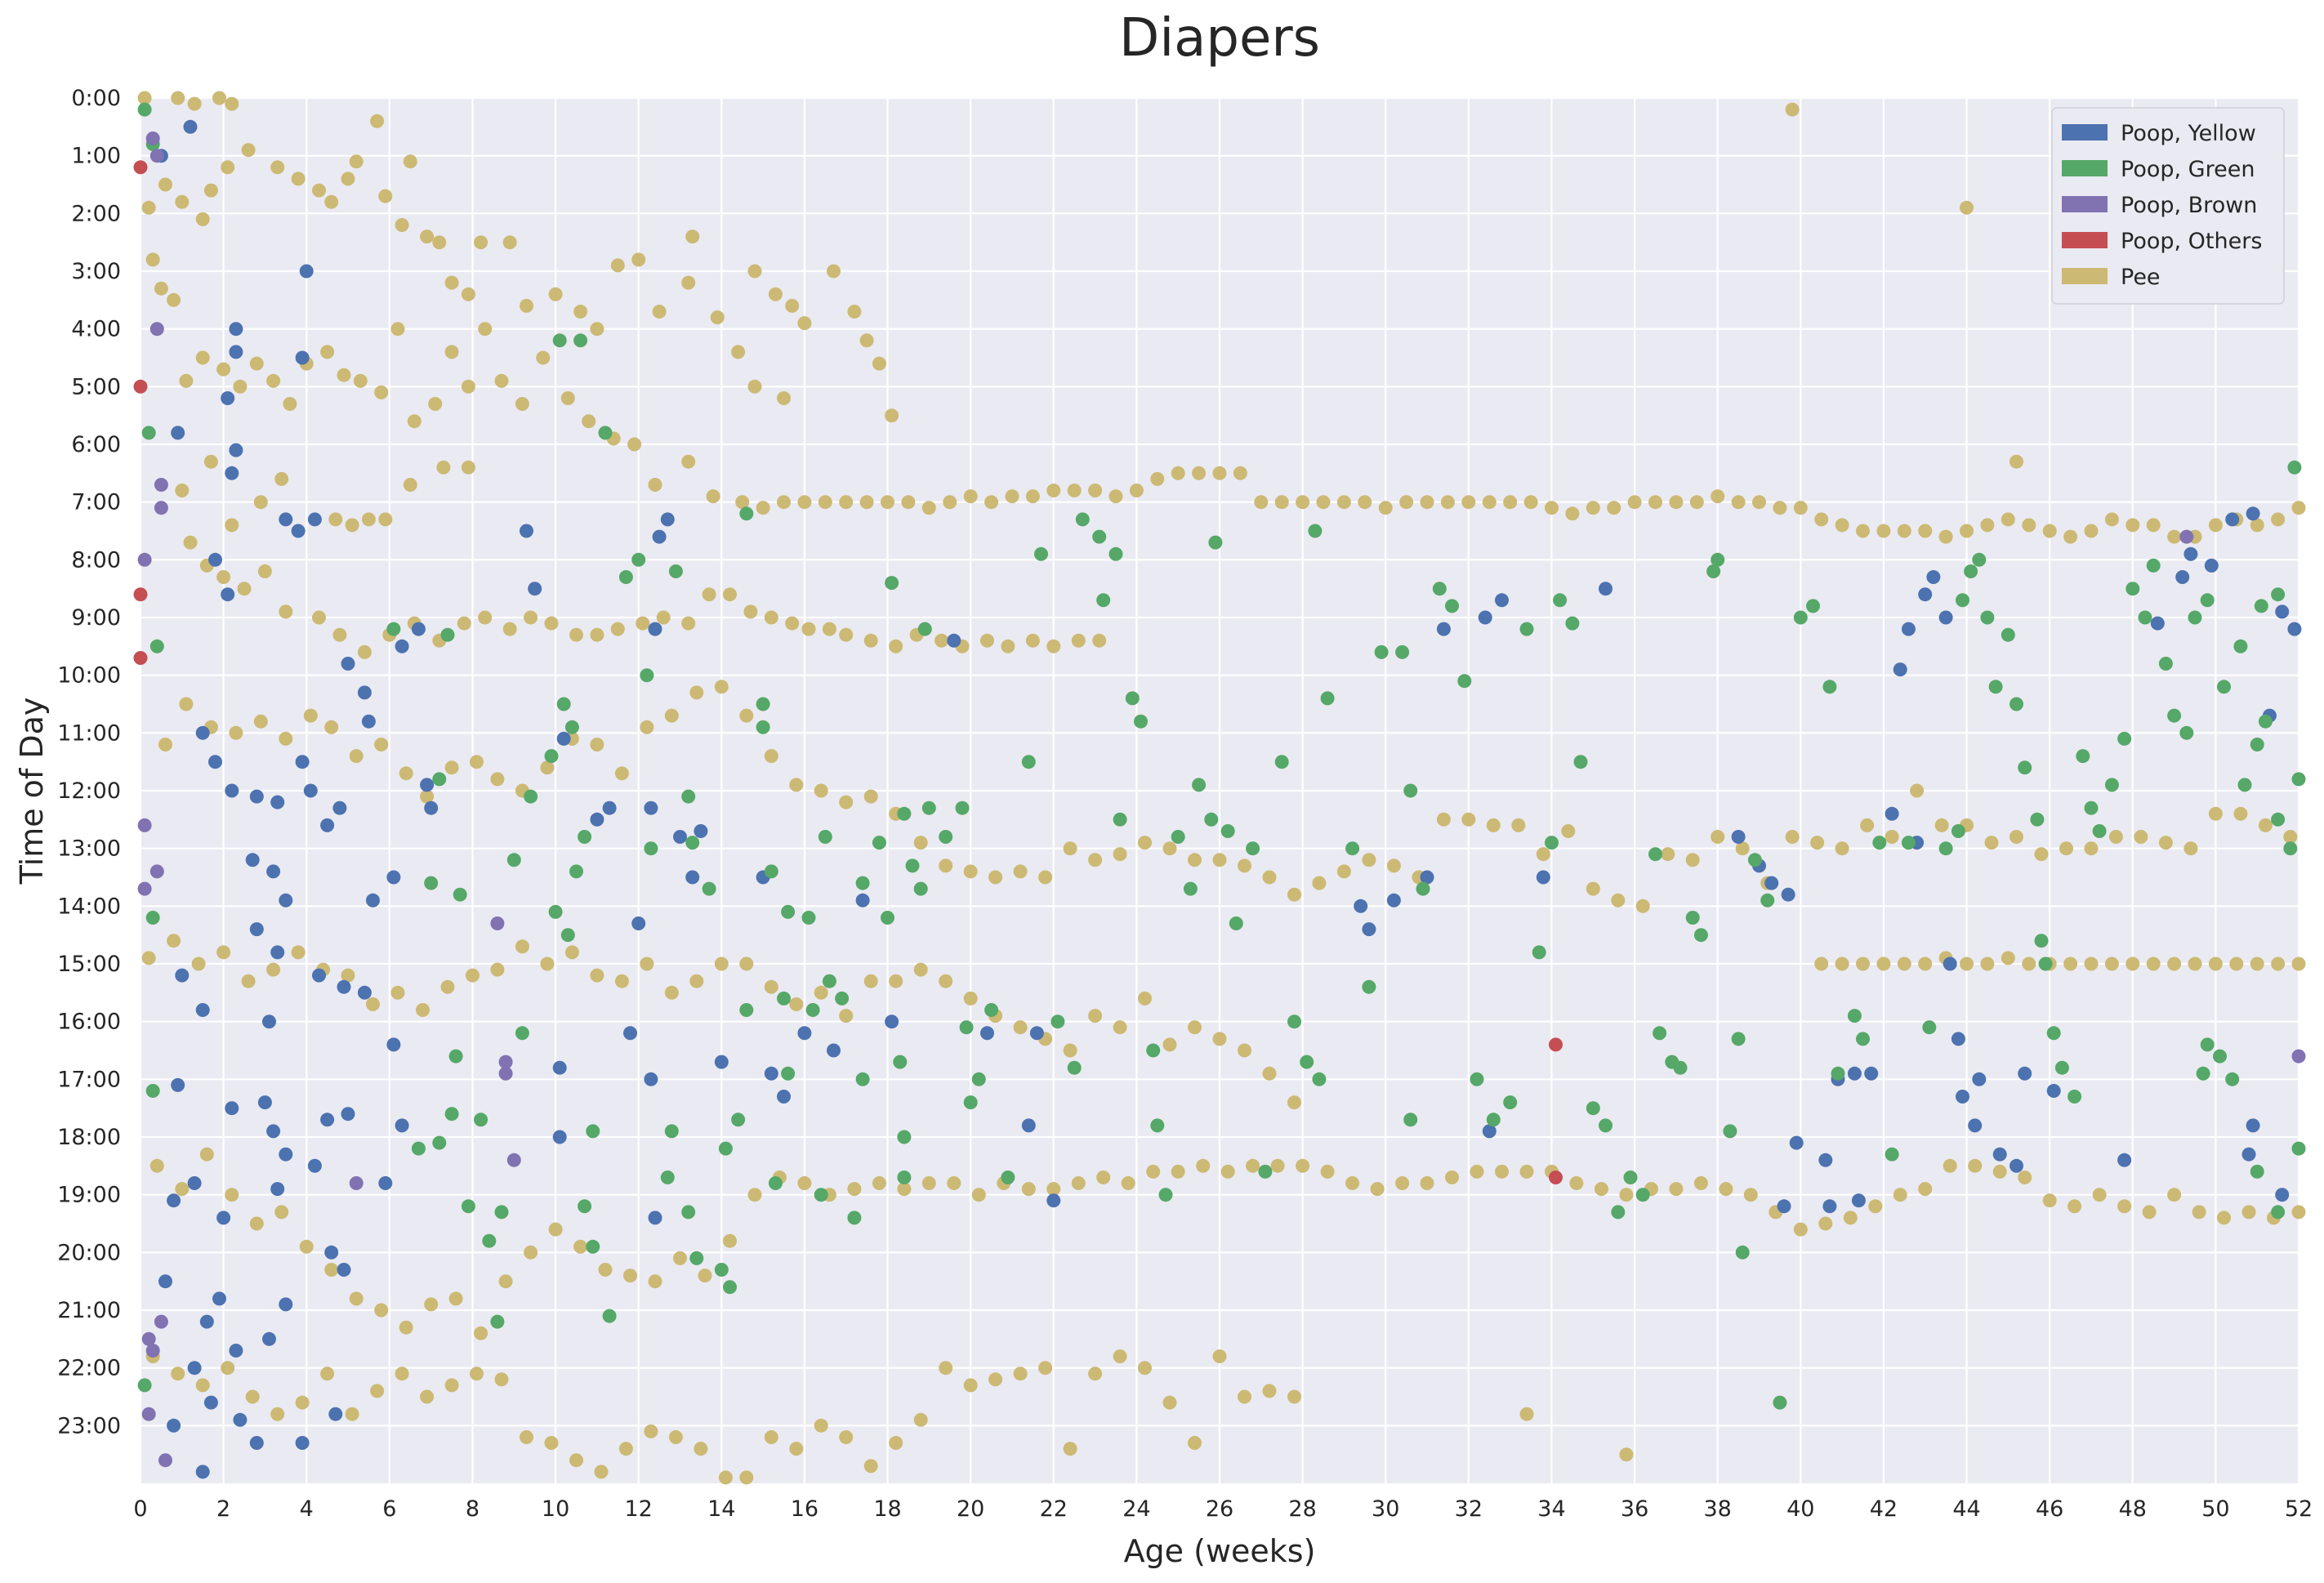 This screenshot has width=2324, height=1583. I want to click on y-tick-label: 2:00, so click(96, 213).